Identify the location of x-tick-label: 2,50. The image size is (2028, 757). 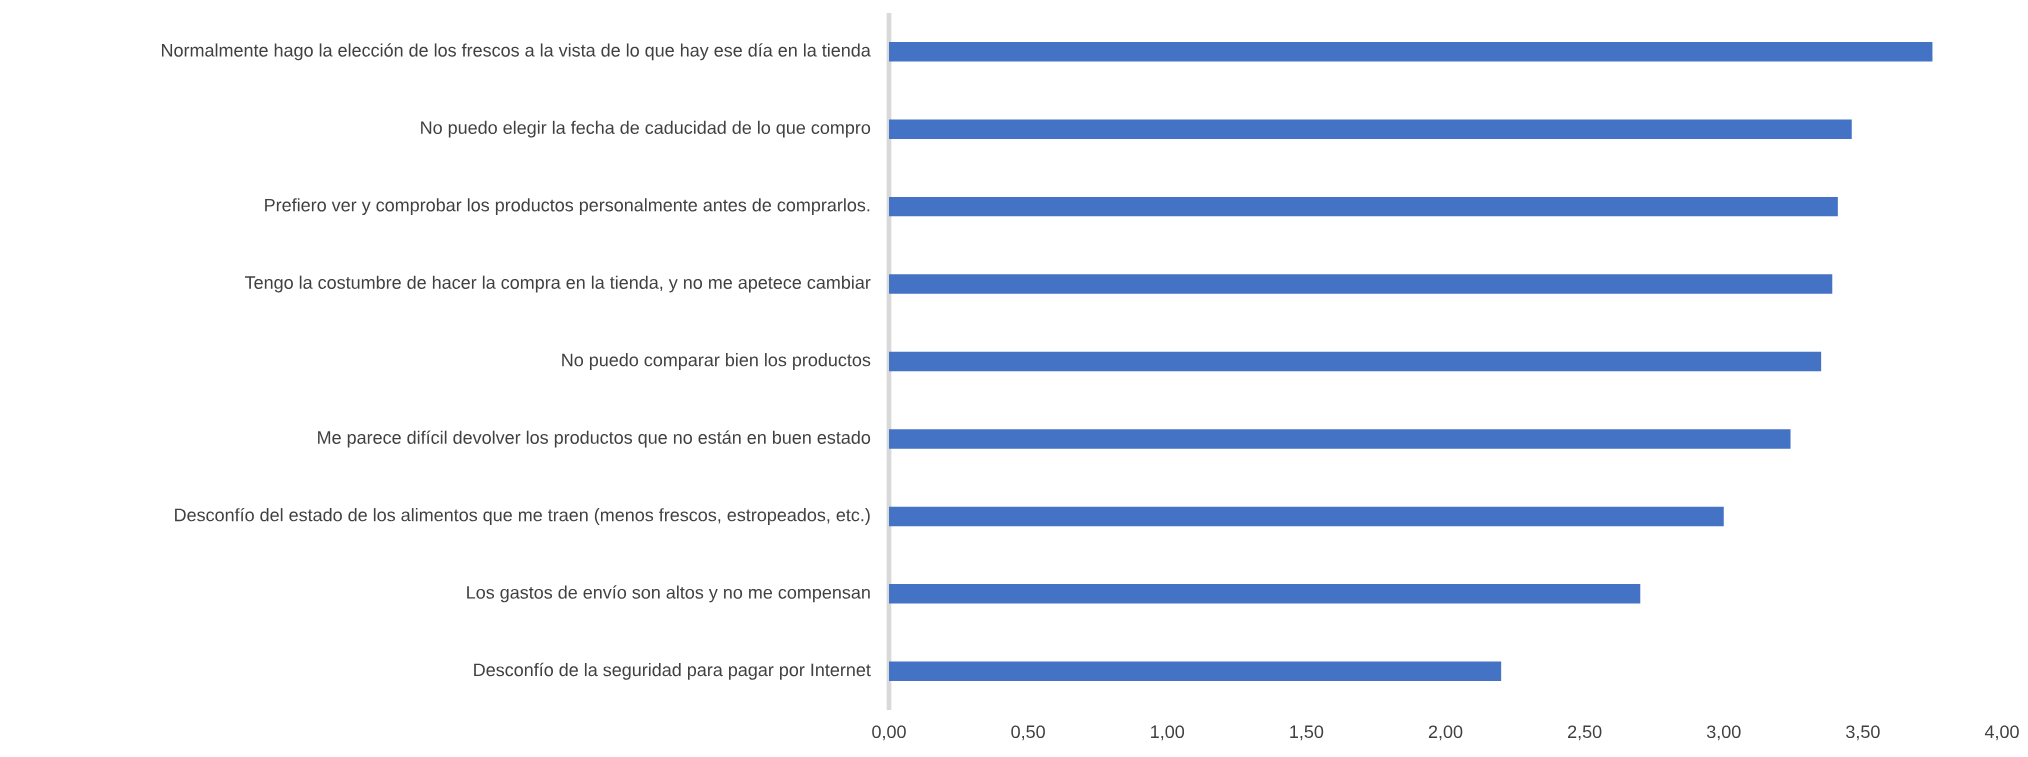
(1585, 733).